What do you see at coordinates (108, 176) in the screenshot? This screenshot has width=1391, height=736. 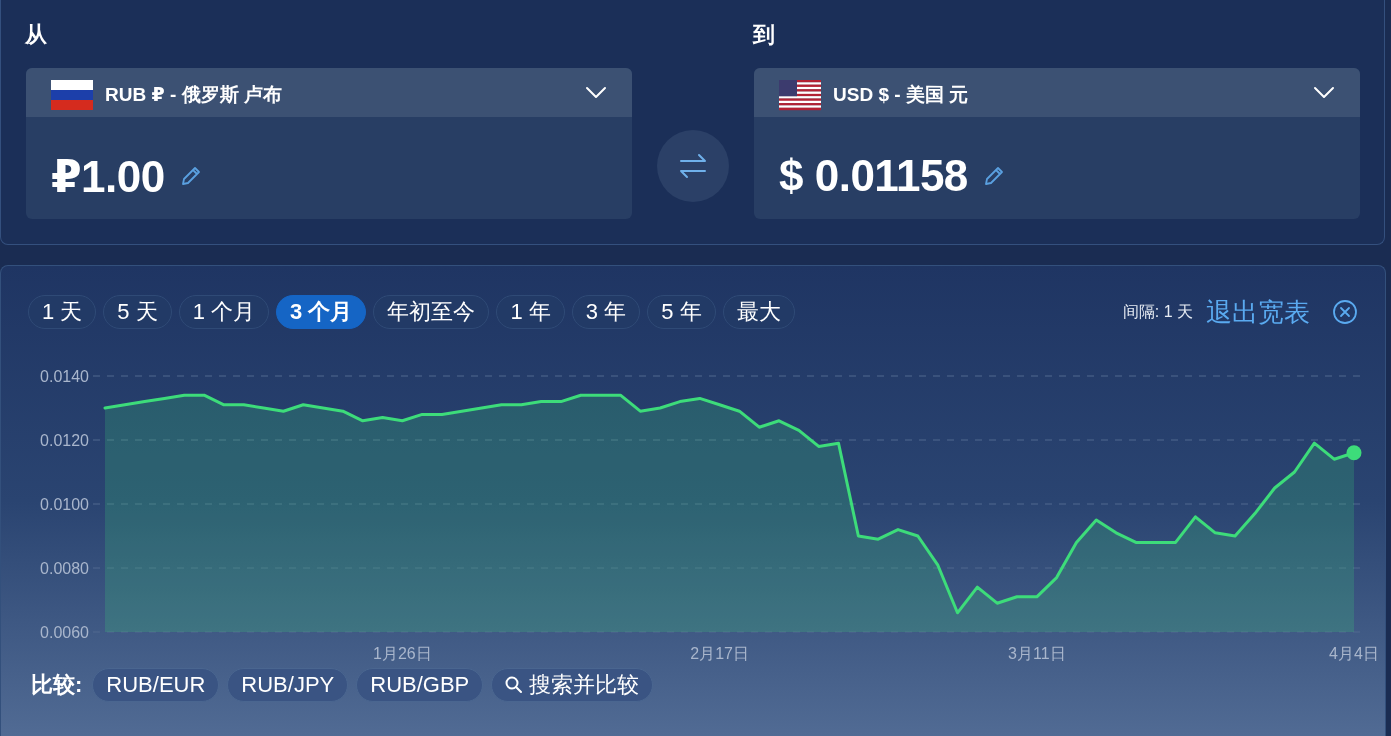 I see `text: ₽1.00` at bounding box center [108, 176].